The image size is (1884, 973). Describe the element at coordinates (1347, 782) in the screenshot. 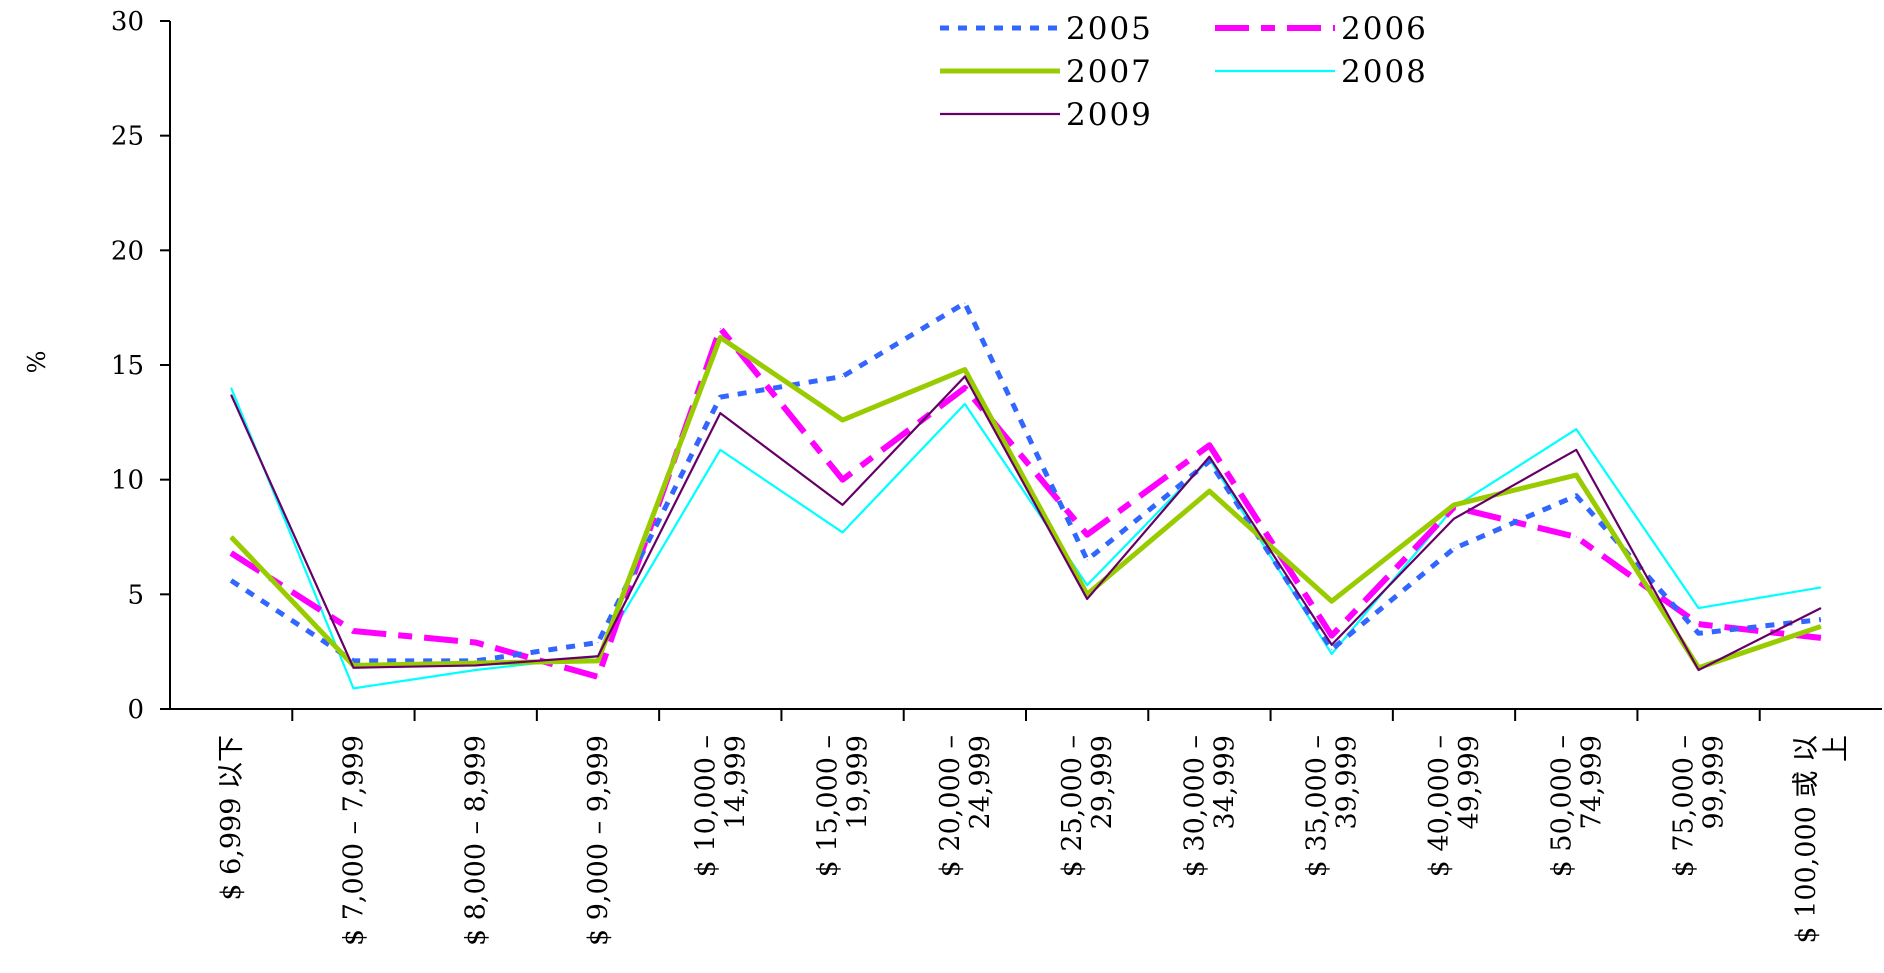

I see `x-tick-label-line: 39,999` at that location.